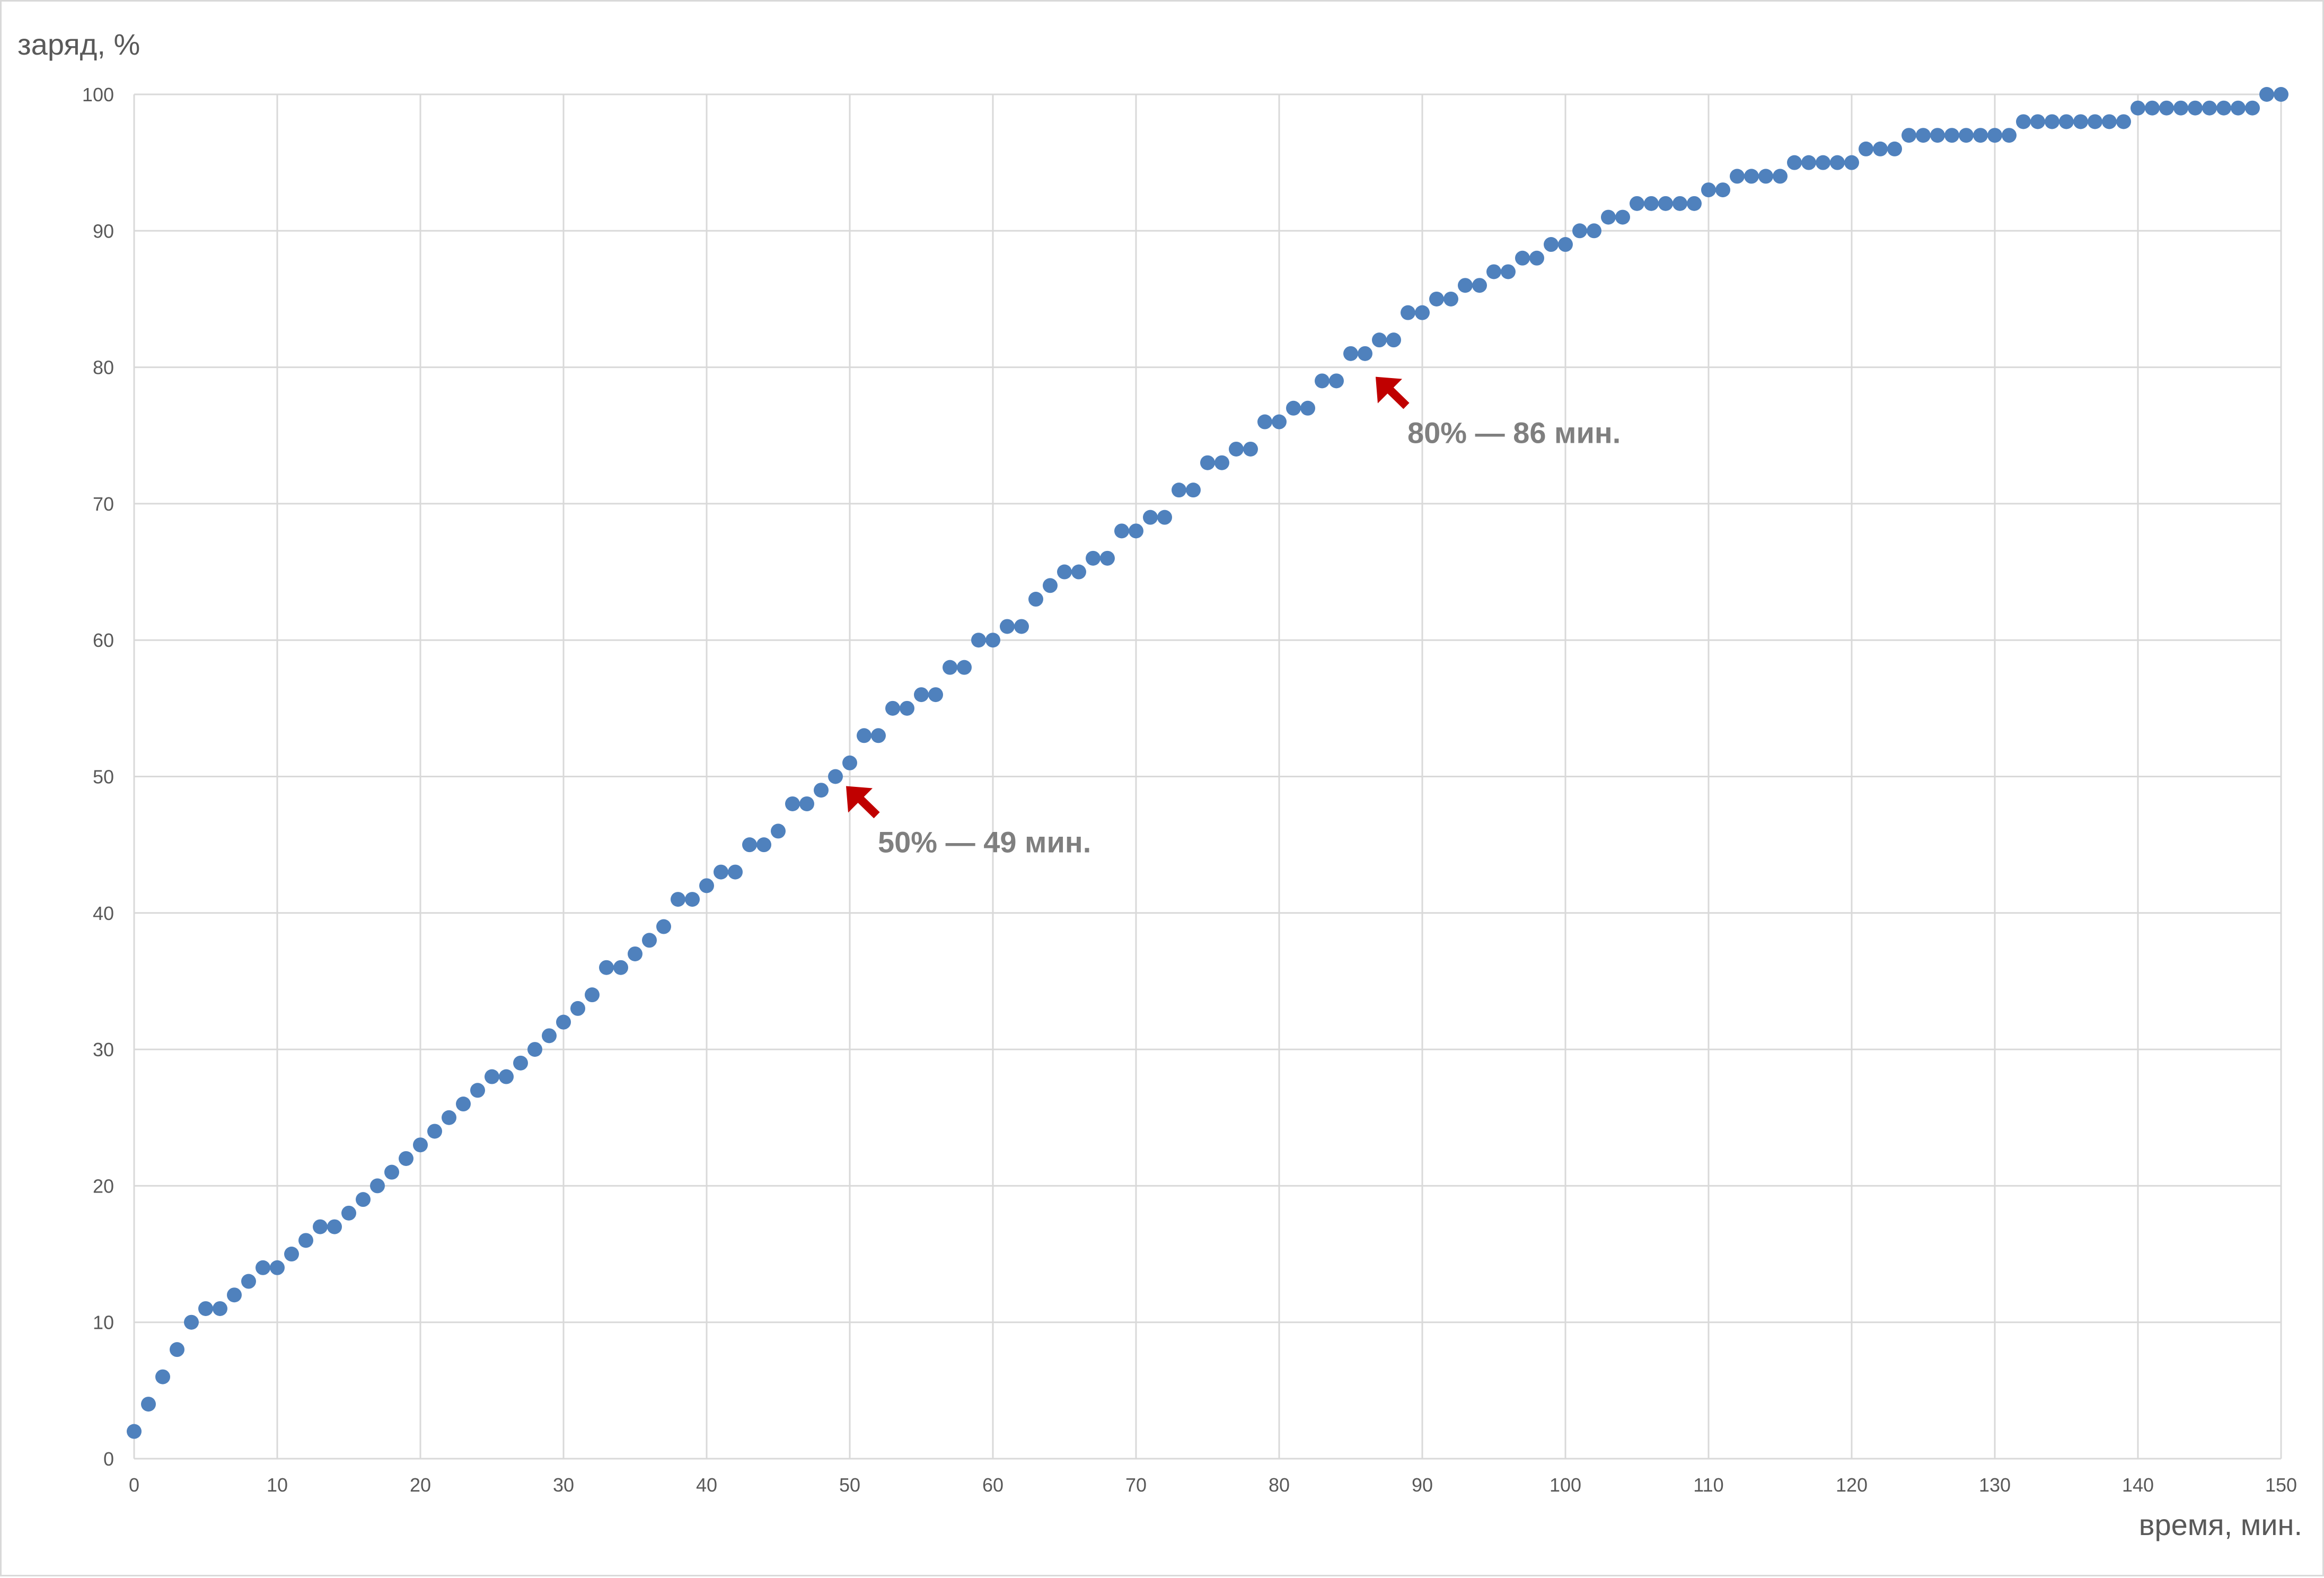  What do you see at coordinates (103, 913) in the screenshot?
I see `y-tick-label: 40` at bounding box center [103, 913].